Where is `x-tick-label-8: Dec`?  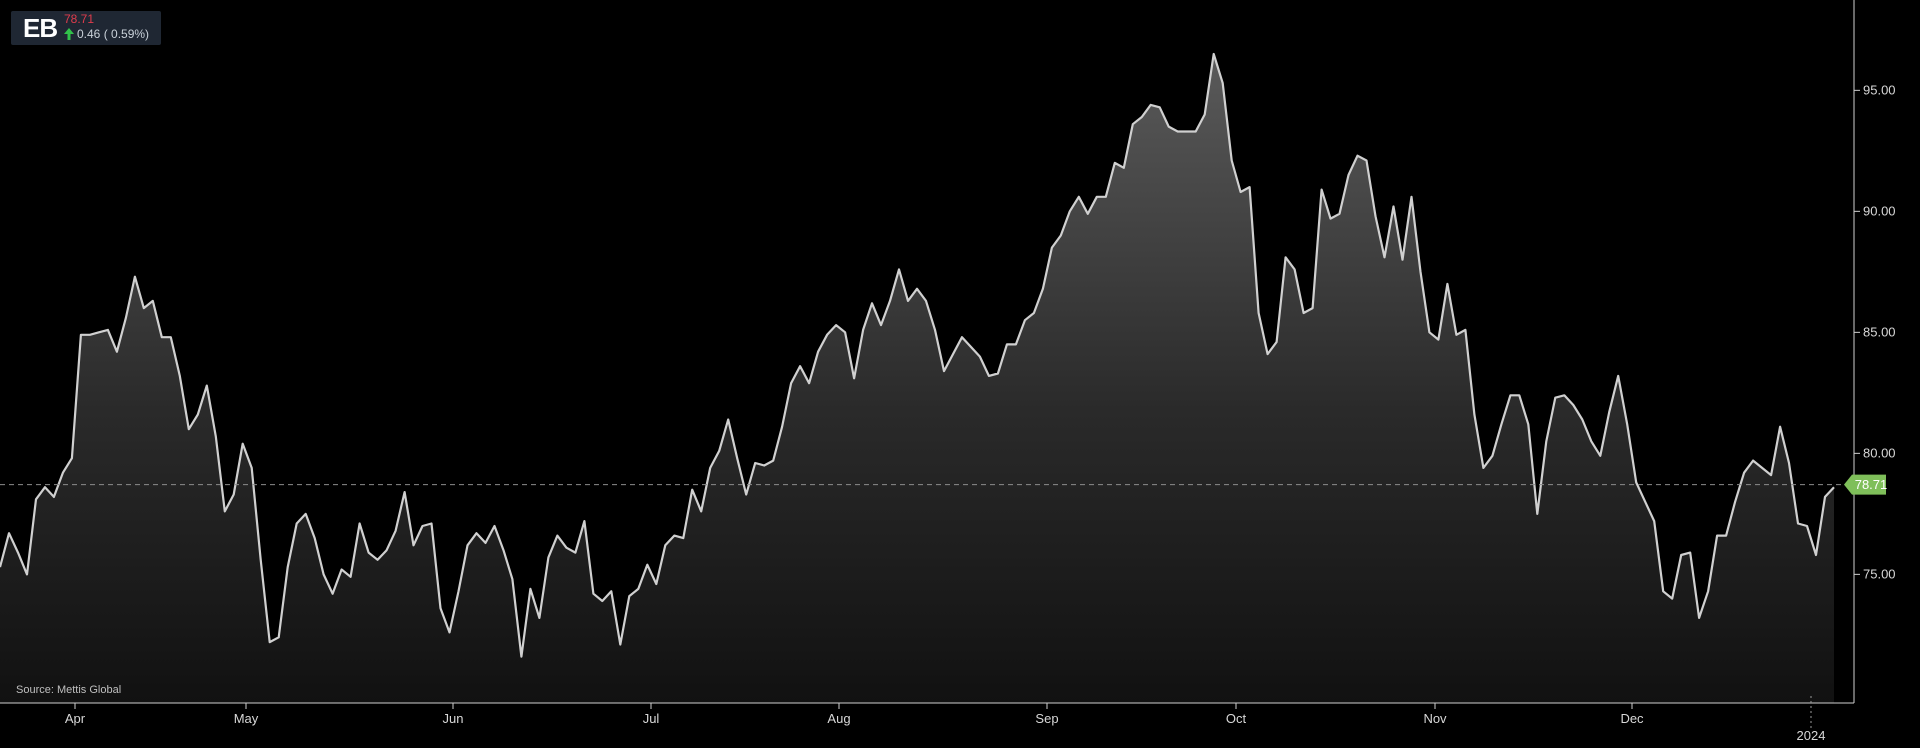 x-tick-label-8: Dec is located at coordinates (1632, 718).